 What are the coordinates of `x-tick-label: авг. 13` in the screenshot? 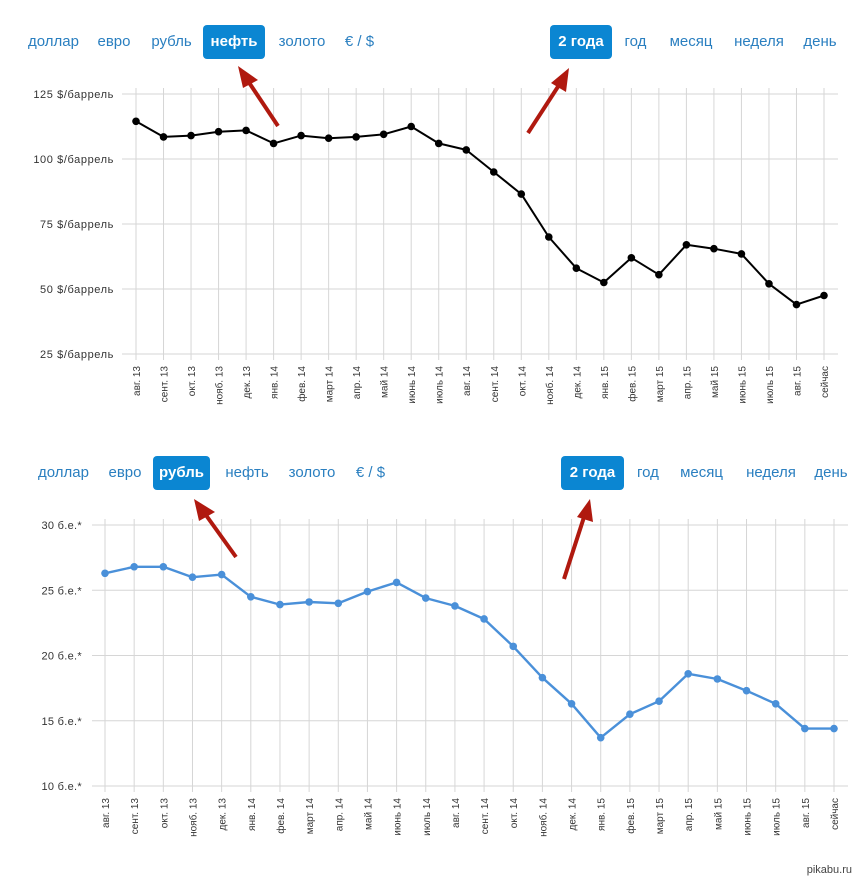 It's located at (137, 381).